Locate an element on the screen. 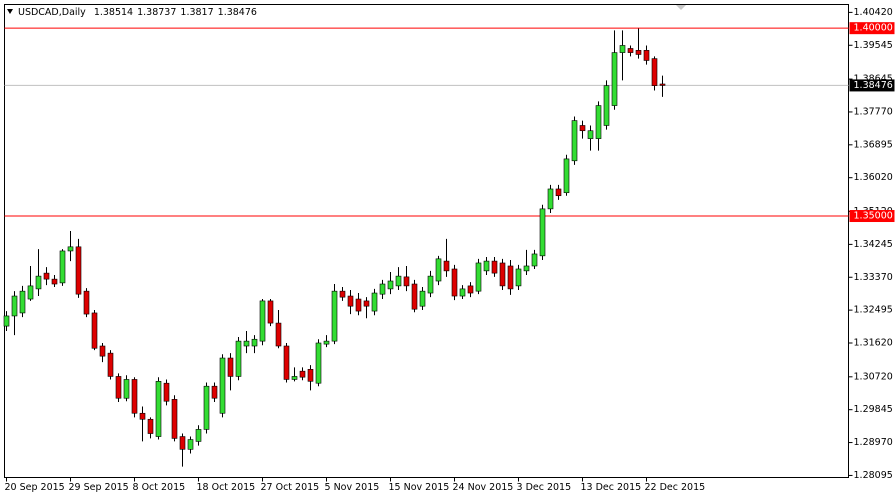 This screenshot has height=500, width=895. menu-arrow is located at coordinates (10, 11).